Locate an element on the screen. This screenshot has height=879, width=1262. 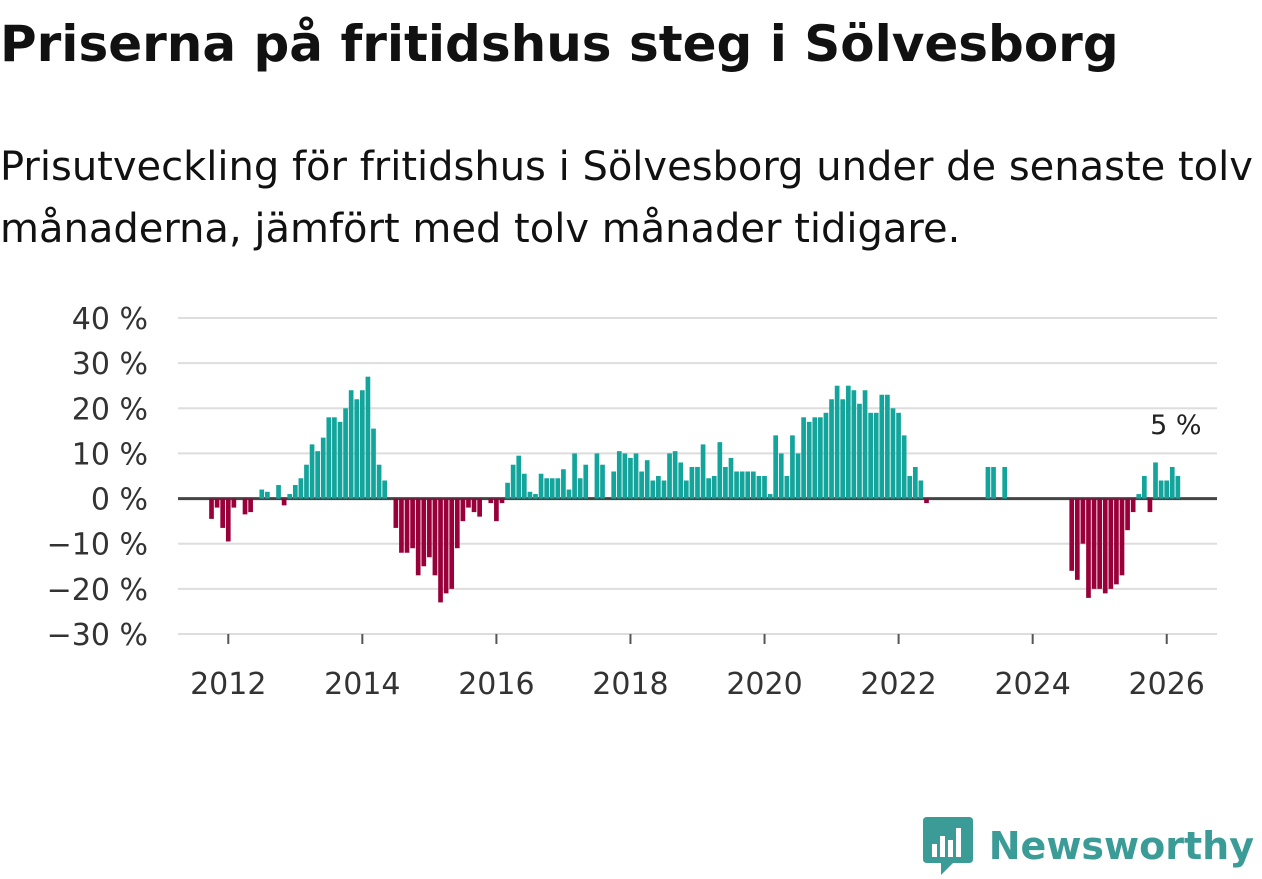
x-tick-label: 2026 is located at coordinates (1167, 684).